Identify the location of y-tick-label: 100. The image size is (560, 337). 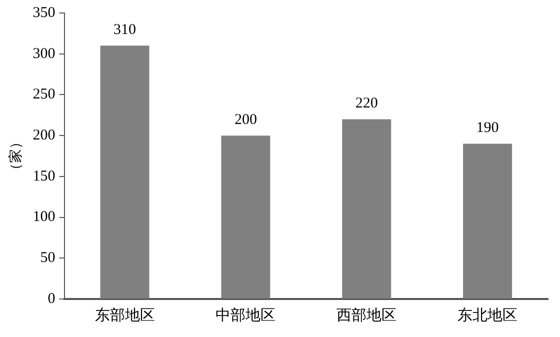
(44, 217).